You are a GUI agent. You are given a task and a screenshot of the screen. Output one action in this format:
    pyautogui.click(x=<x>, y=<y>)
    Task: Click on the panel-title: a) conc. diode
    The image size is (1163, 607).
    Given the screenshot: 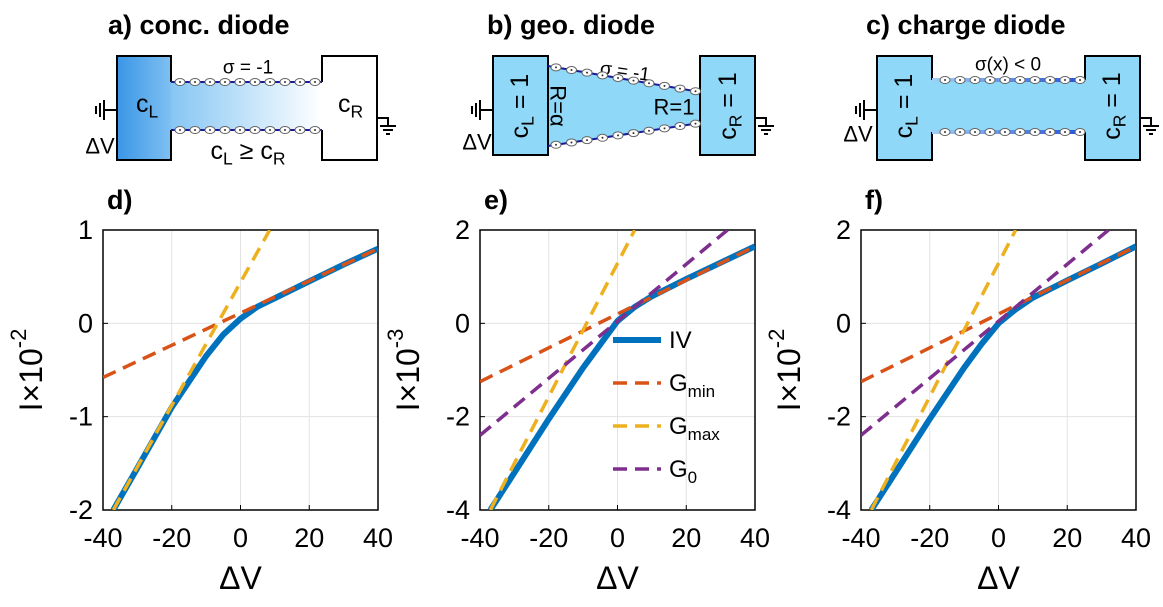 What is the action you would take?
    pyautogui.click(x=199, y=25)
    